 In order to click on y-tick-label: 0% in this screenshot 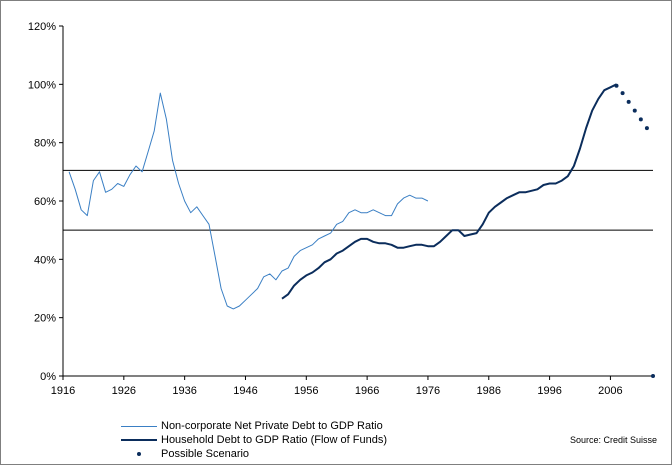, I will do `click(48, 377)`.